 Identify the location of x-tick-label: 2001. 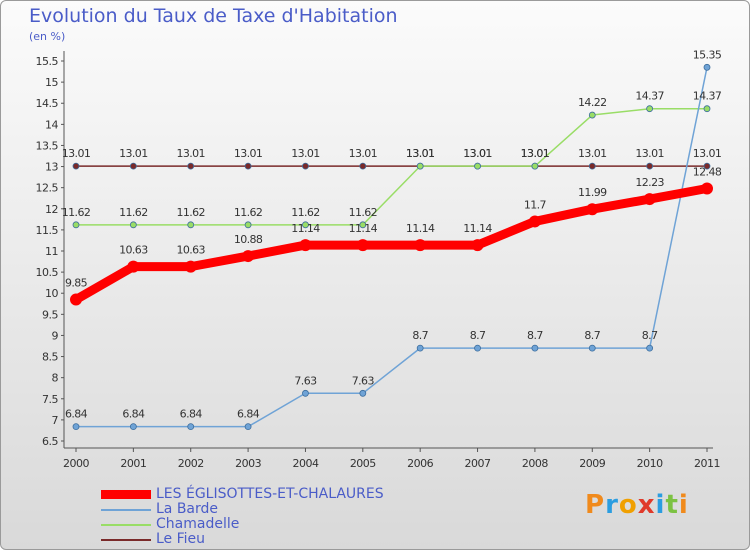
(133, 463).